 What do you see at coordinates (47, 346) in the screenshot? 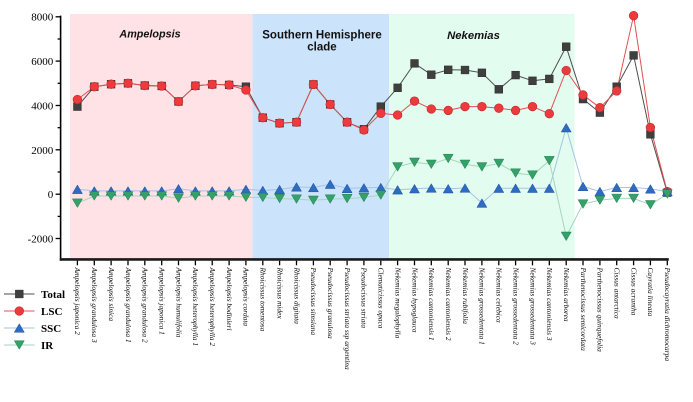
I see `svg-text: IR` at bounding box center [47, 346].